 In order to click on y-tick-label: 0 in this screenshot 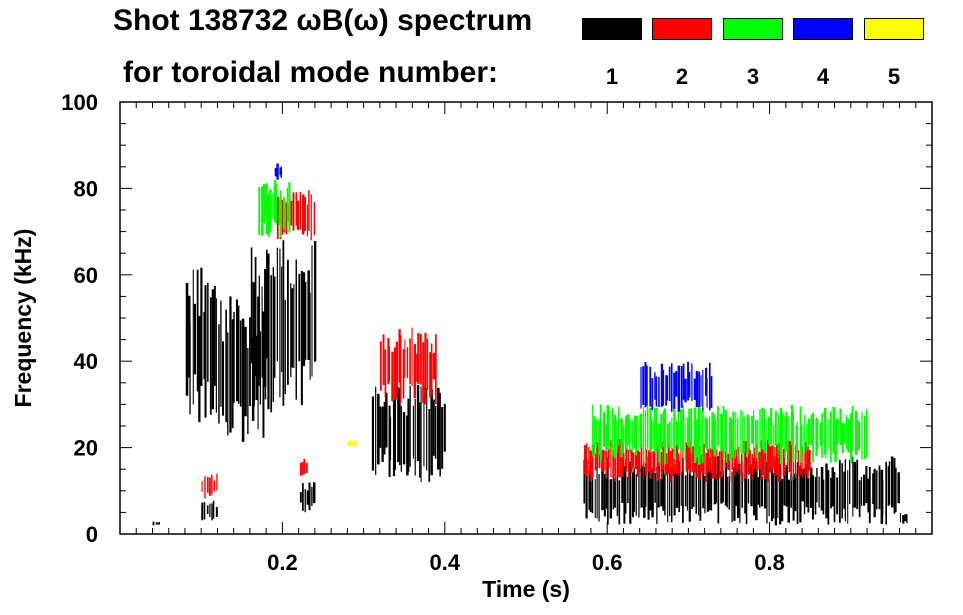, I will do `click(92, 534)`.